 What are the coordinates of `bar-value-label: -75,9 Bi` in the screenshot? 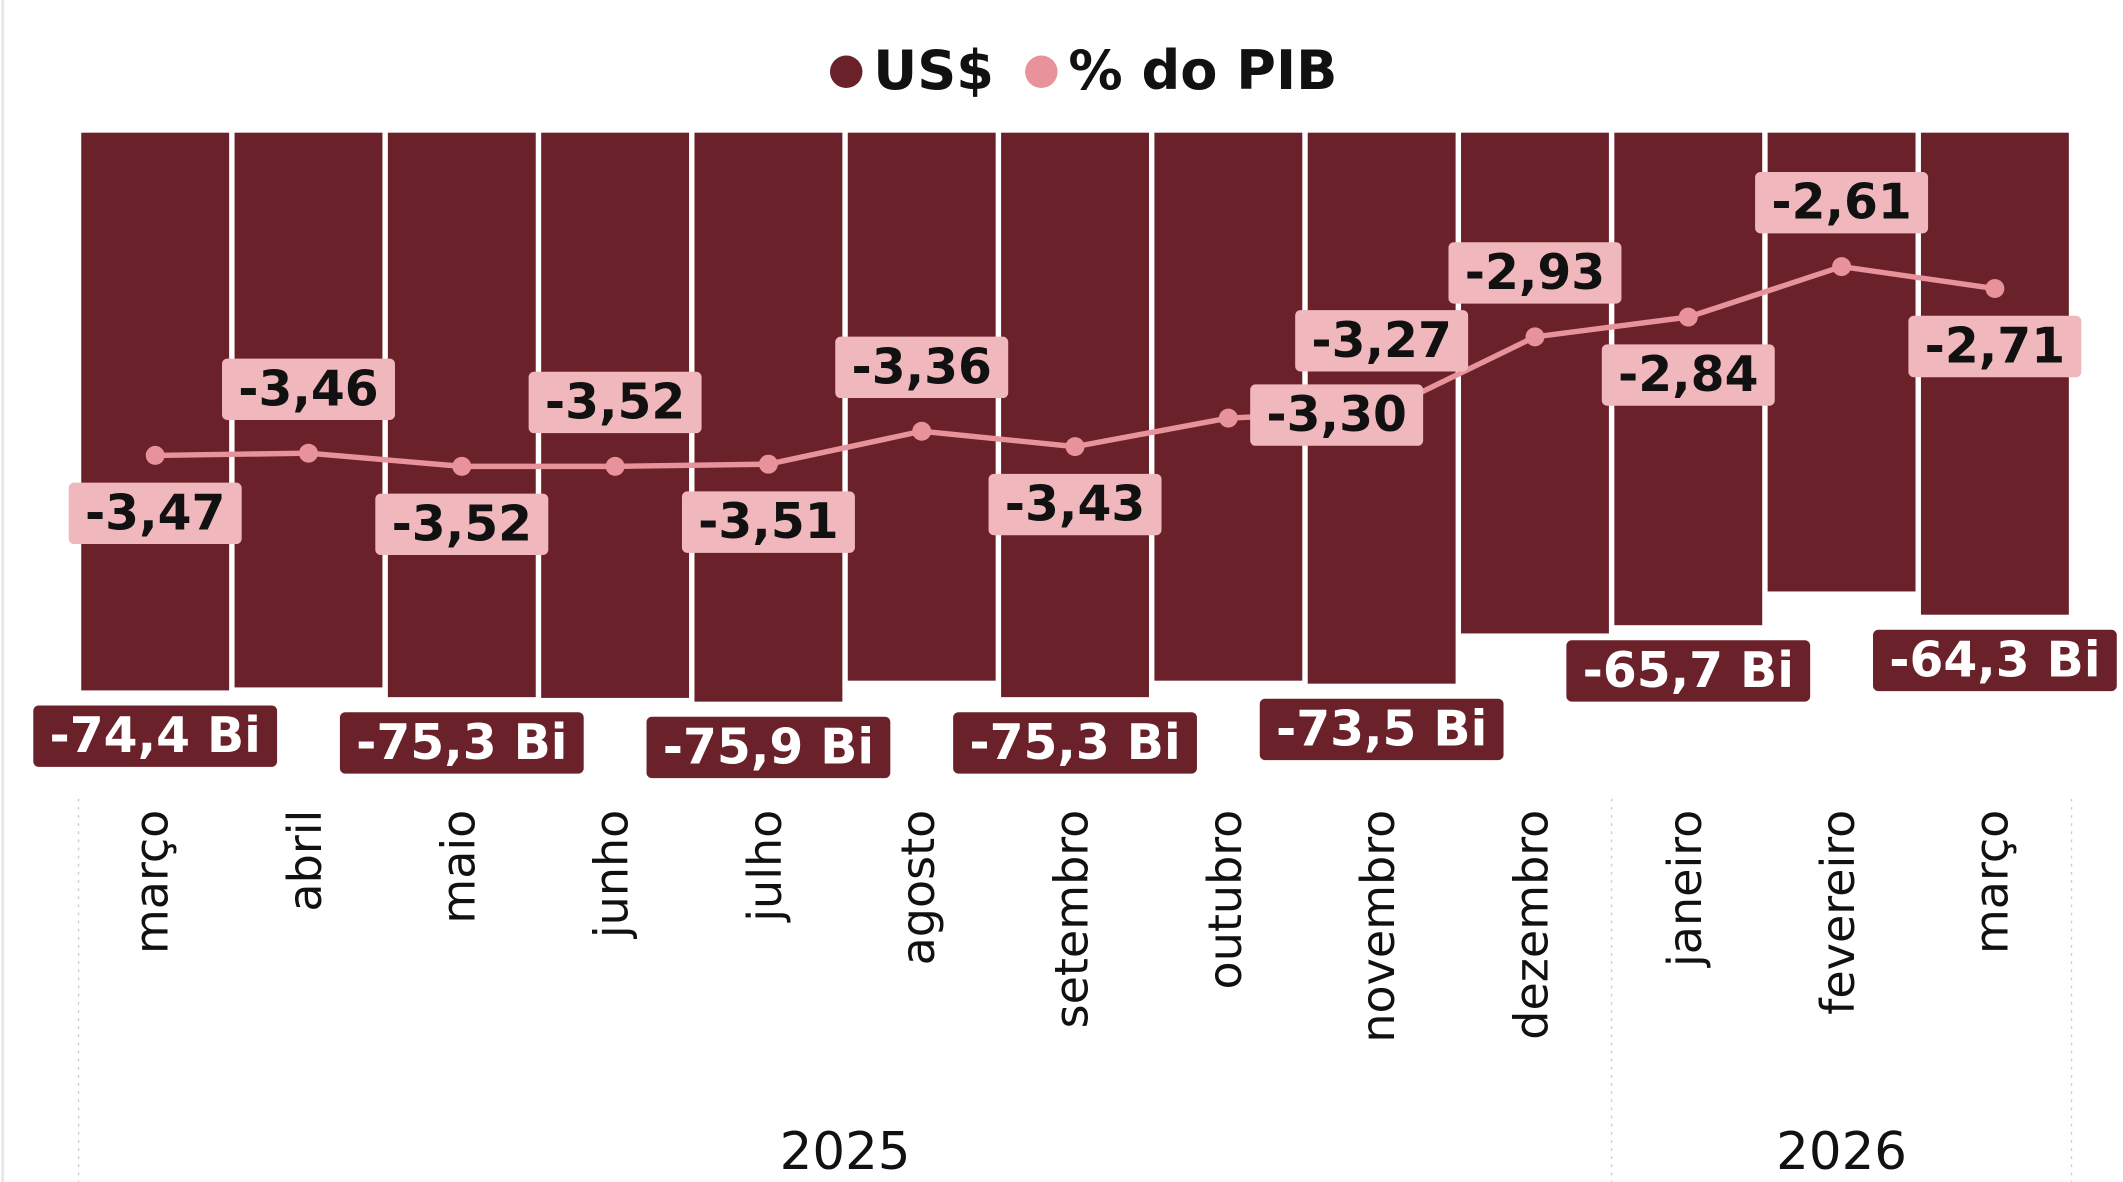 It's located at (768, 747).